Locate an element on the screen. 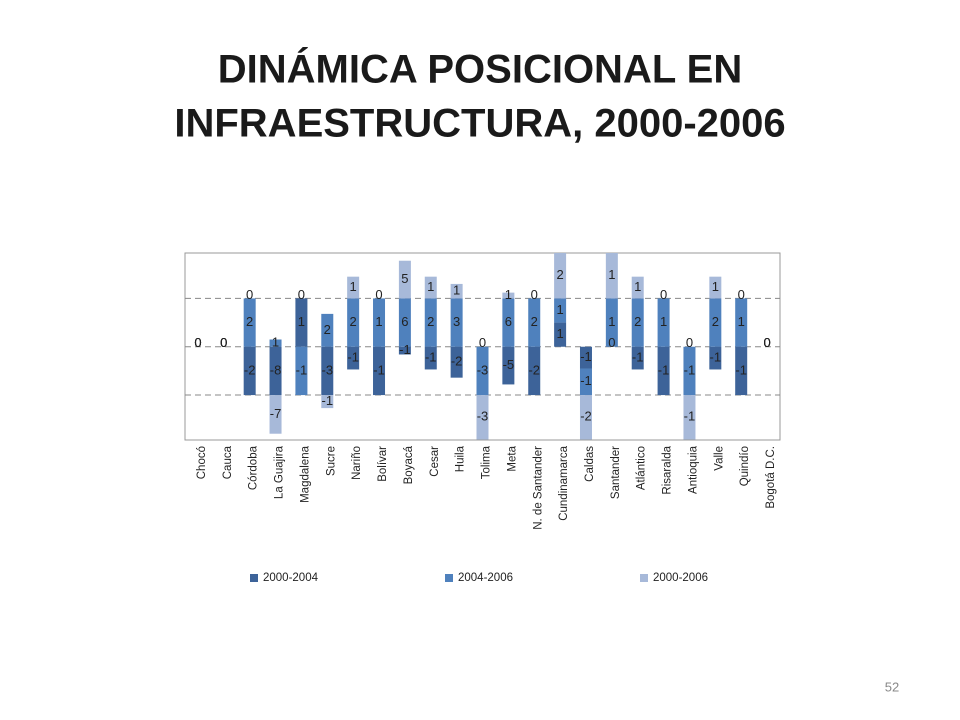 The width and height of the screenshot is (960, 720). x-tick-group: Tolima is located at coordinates (487, 462).